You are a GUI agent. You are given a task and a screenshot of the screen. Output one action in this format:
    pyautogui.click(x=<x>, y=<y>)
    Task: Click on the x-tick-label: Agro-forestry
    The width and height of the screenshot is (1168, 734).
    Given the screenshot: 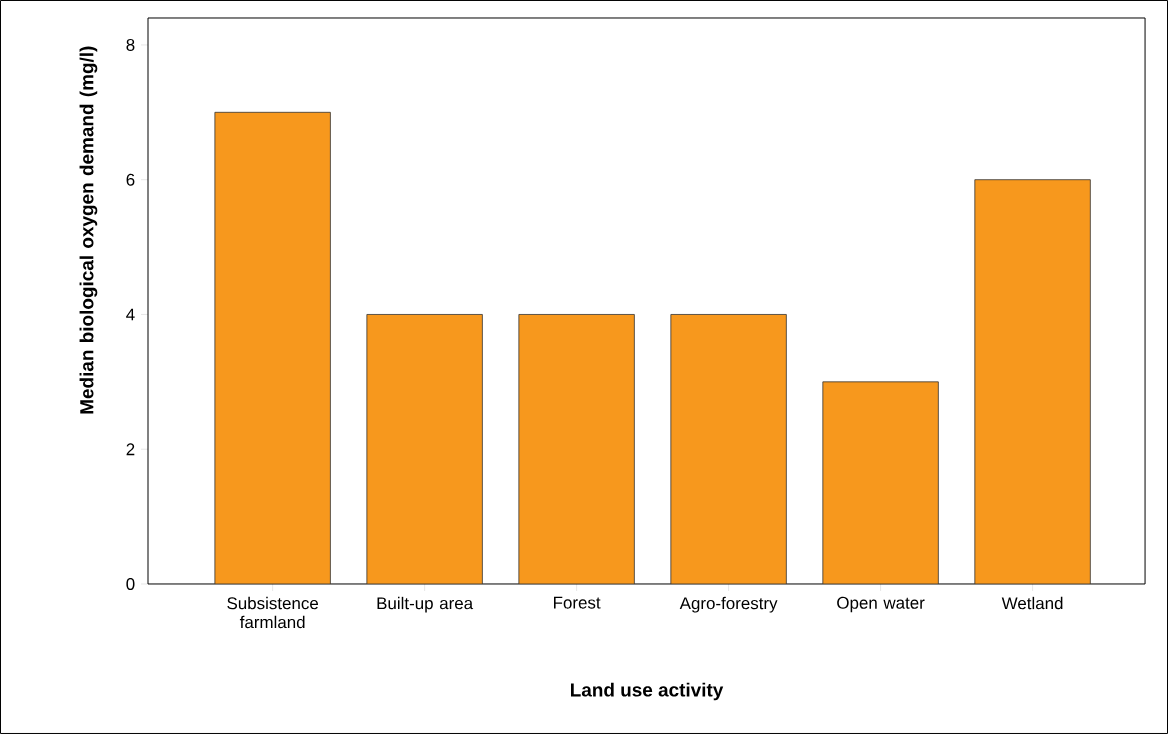 What is the action you would take?
    pyautogui.click(x=728, y=604)
    